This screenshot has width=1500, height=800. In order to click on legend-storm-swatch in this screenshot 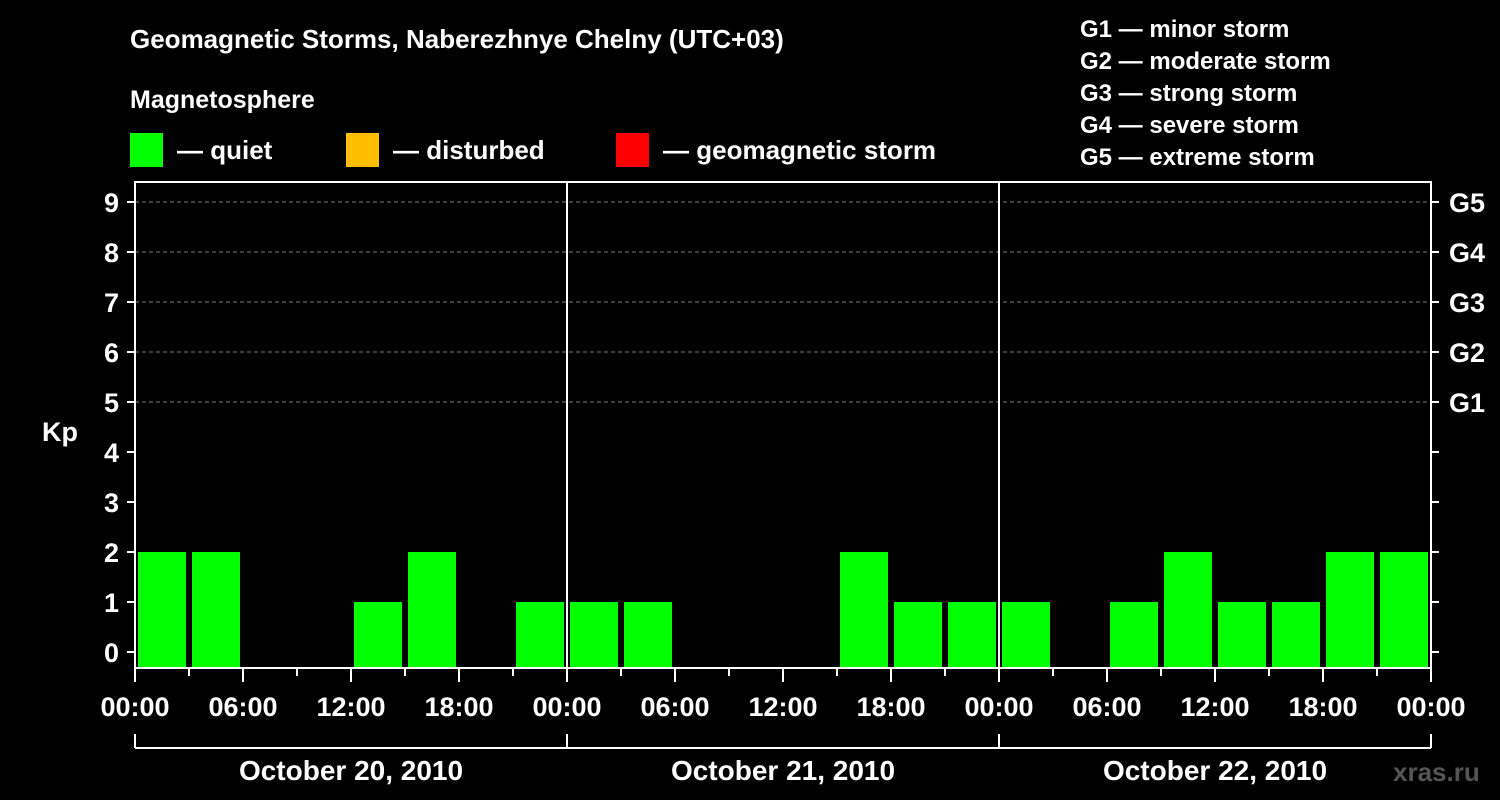, I will do `click(632, 150)`.